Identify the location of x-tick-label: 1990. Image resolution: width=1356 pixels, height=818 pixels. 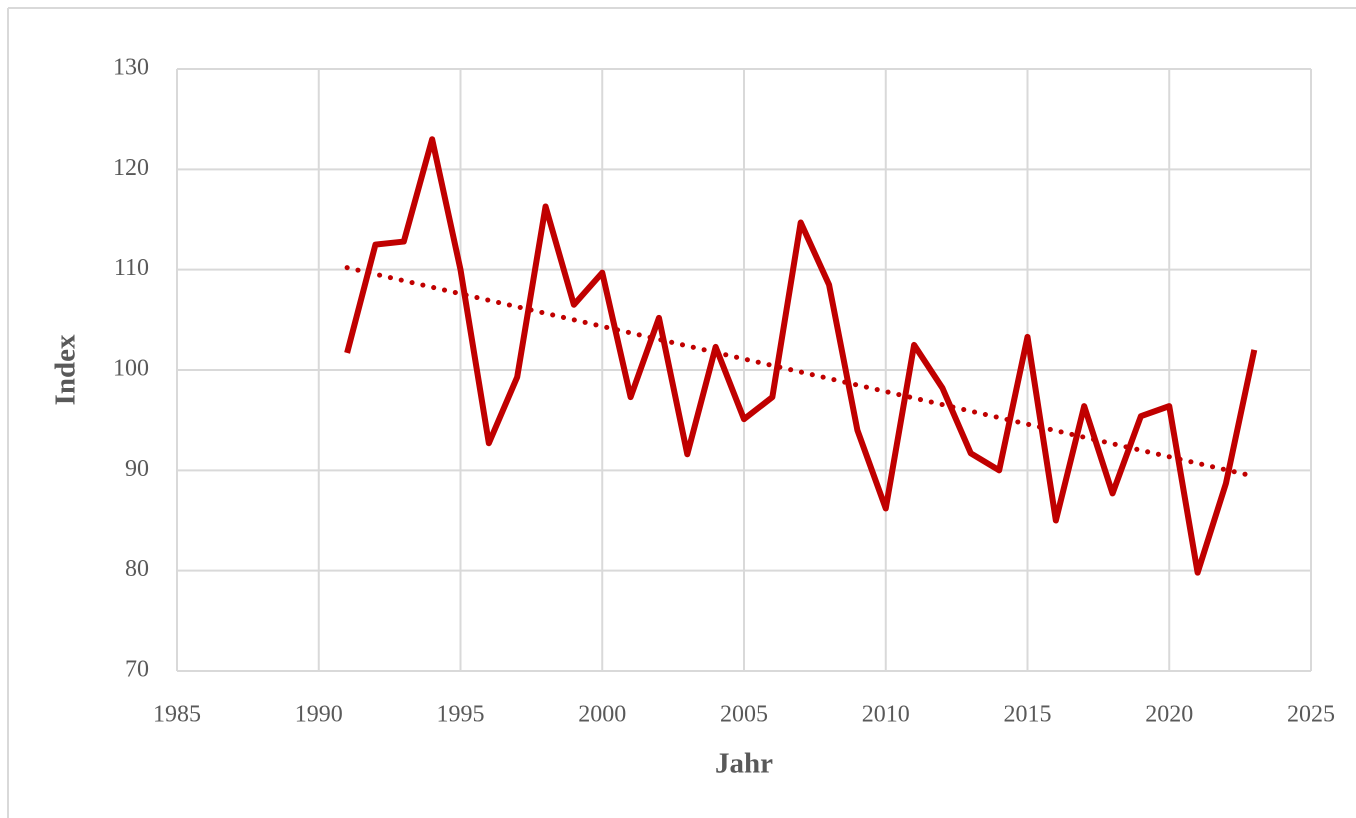
(319, 715).